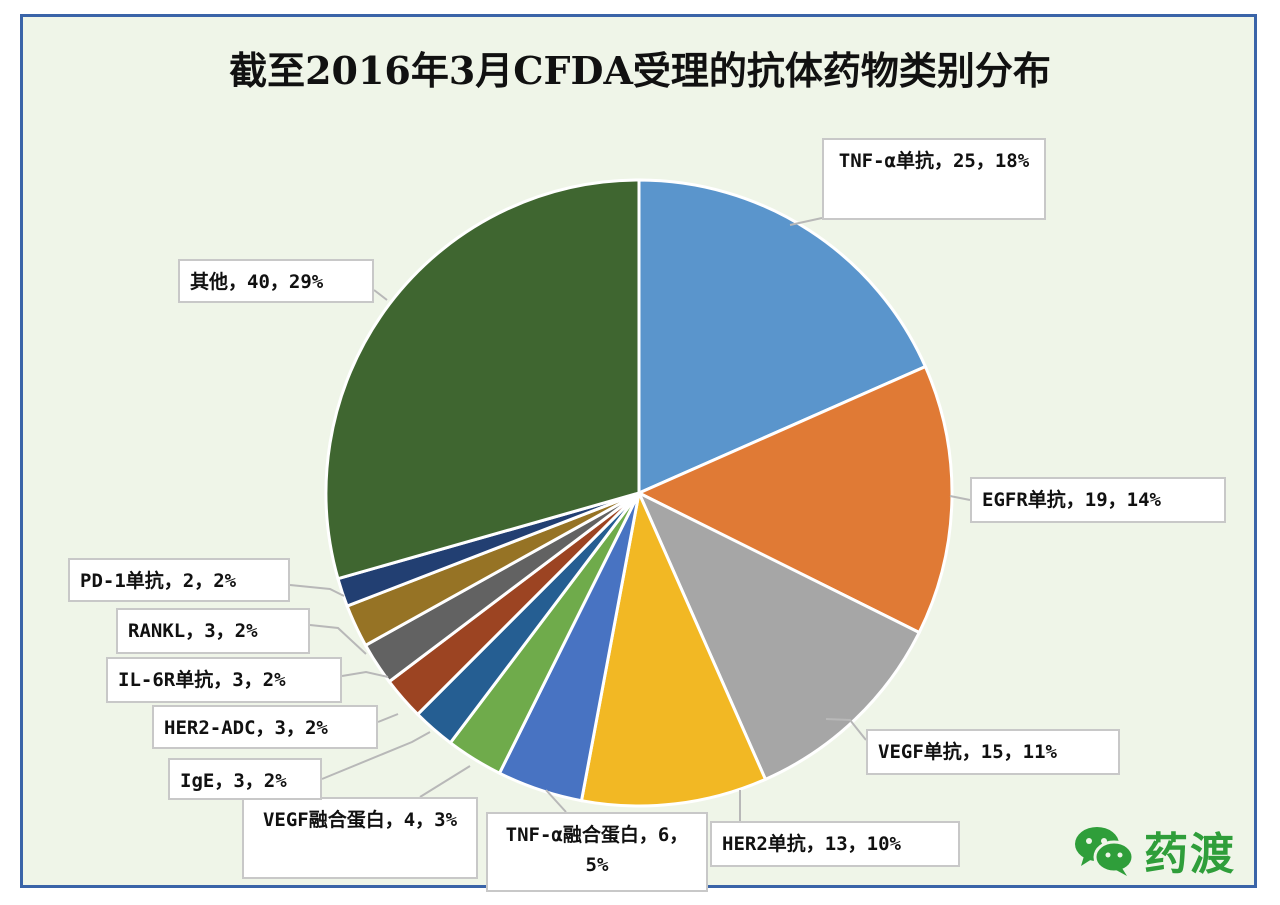 The height and width of the screenshot is (905, 1280). I want to click on wechat-icon, so click(1105, 851).